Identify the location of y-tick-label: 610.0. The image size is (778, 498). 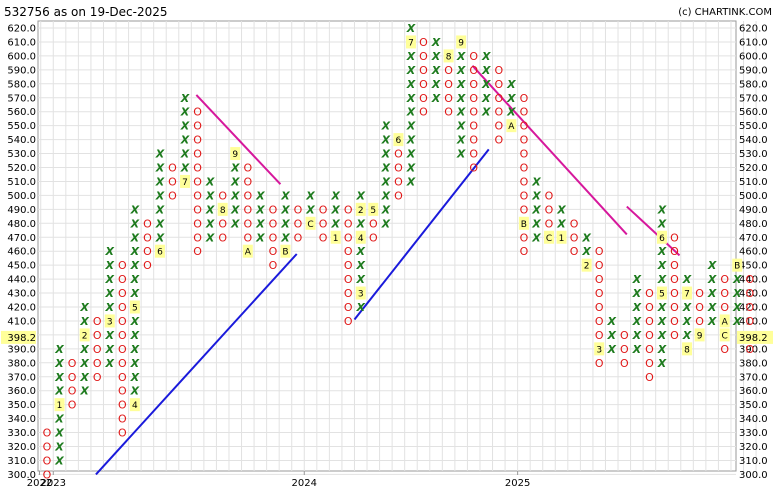
(753, 42).